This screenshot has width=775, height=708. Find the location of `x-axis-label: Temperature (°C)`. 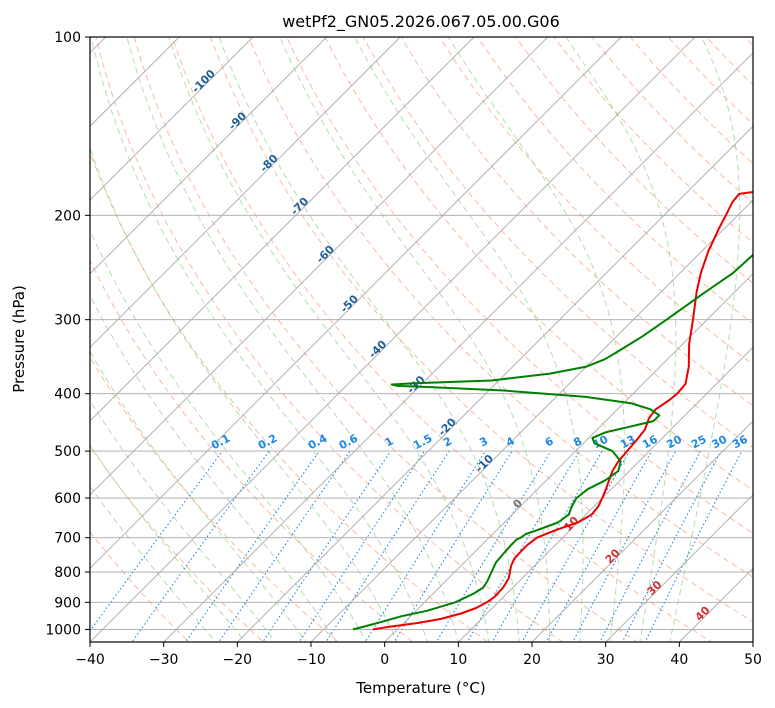

x-axis-label: Temperature (°C) is located at coordinates (420, 688).